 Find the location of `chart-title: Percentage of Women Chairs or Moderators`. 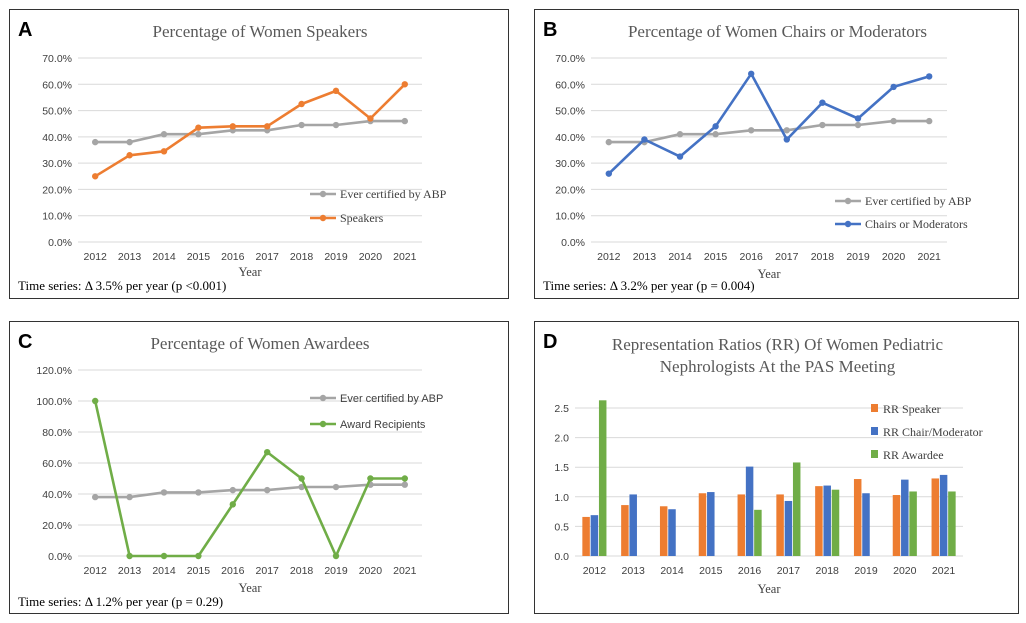

chart-title: Percentage of Women Chairs or Moderators is located at coordinates (777, 31).